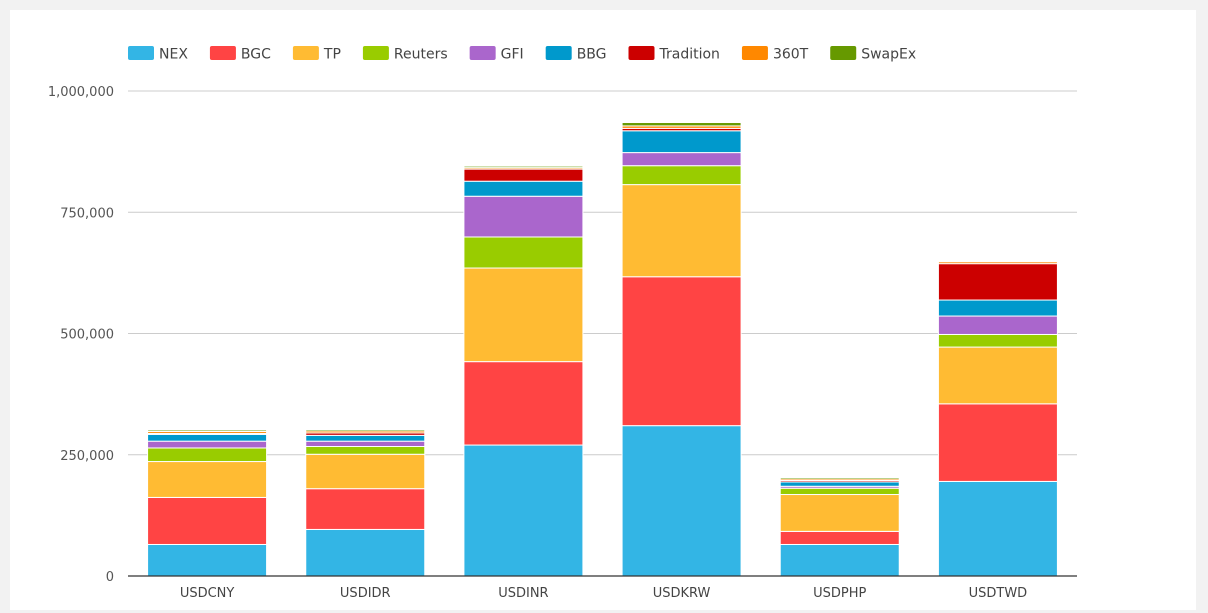 The image size is (1208, 613). Describe the element at coordinates (256, 55) in the screenshot. I see `legend-label: BGC` at that location.